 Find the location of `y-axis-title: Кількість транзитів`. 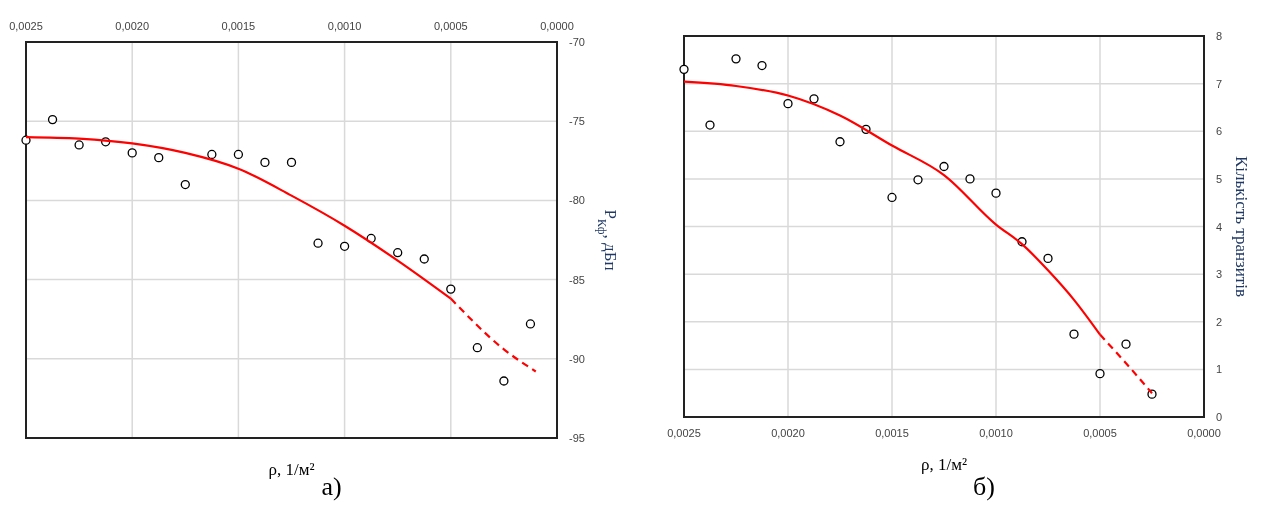

y-axis-title: Кількість транзитів is located at coordinates (1241, 226).